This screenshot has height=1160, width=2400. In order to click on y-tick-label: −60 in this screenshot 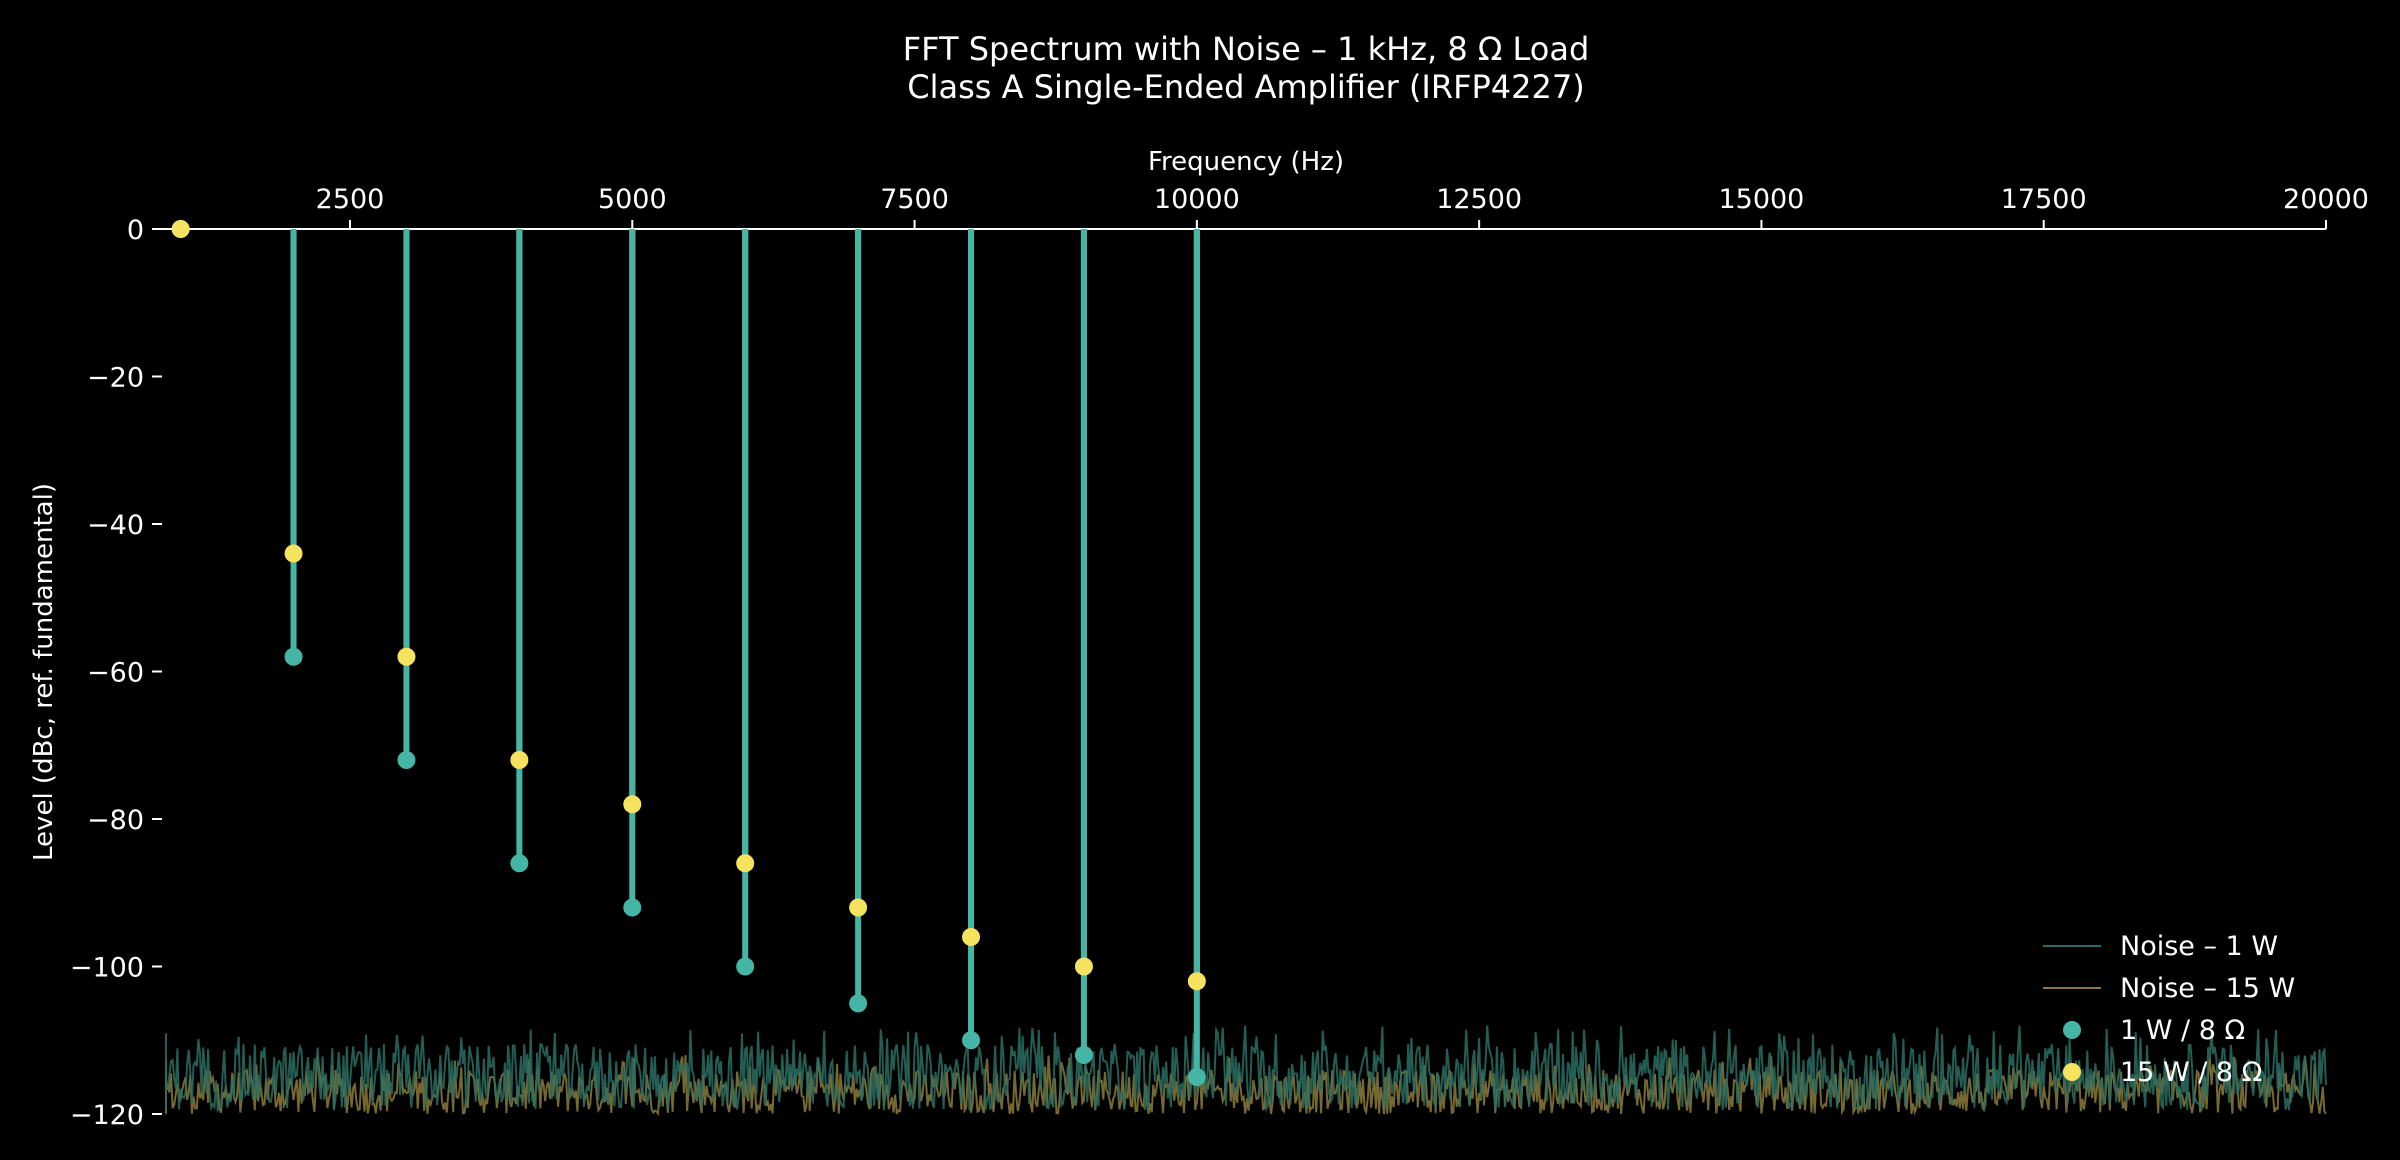, I will do `click(115, 673)`.